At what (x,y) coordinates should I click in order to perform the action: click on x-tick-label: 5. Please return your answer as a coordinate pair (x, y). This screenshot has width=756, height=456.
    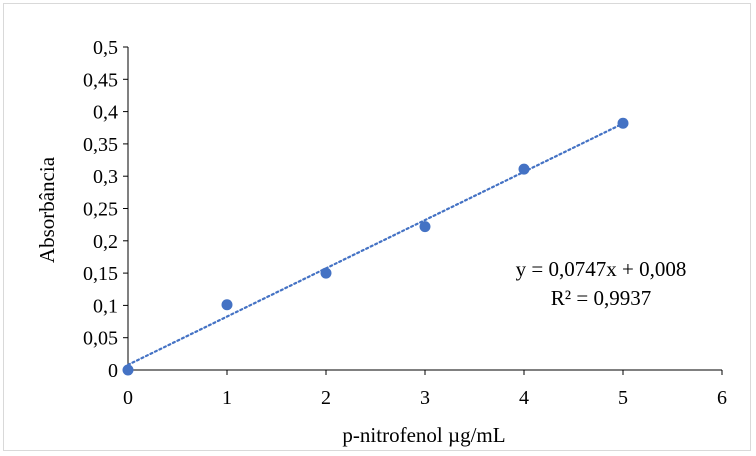
    Looking at the image, I should click on (623, 398).